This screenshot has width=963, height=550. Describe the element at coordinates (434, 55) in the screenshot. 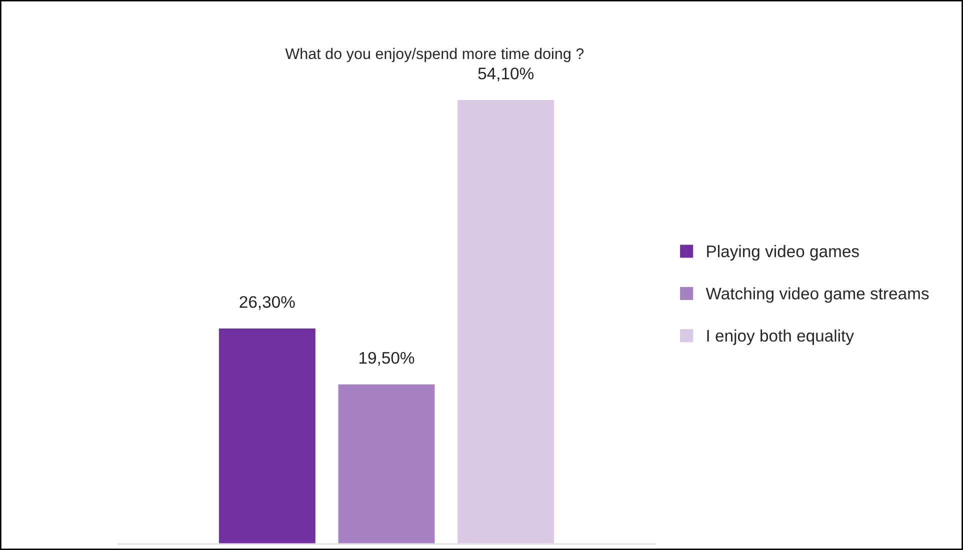

I see `chart-title: What do you enjoy/spend more time doing ?` at that location.